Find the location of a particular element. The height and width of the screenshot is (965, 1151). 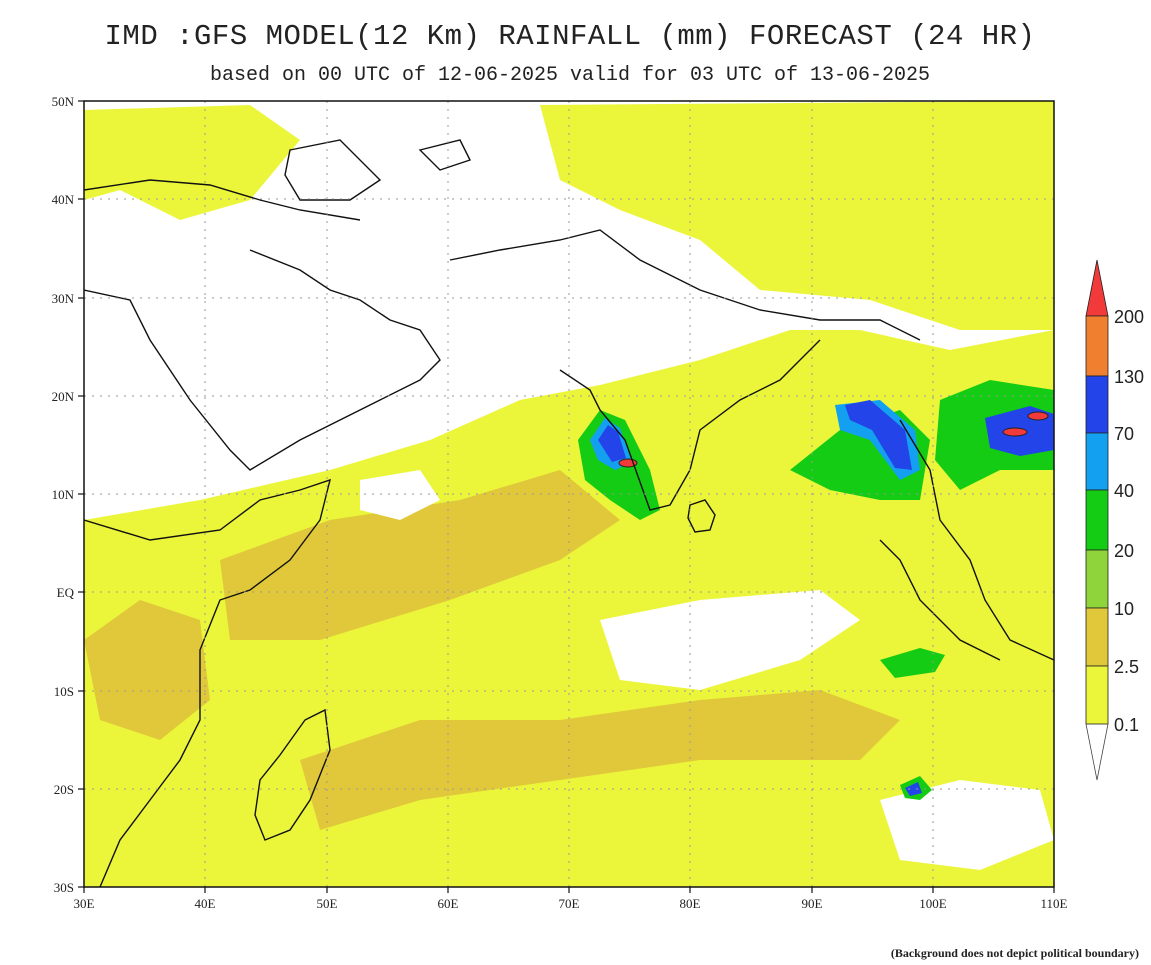

legend-swatch-gt200 is located at coordinates (1097, 288).